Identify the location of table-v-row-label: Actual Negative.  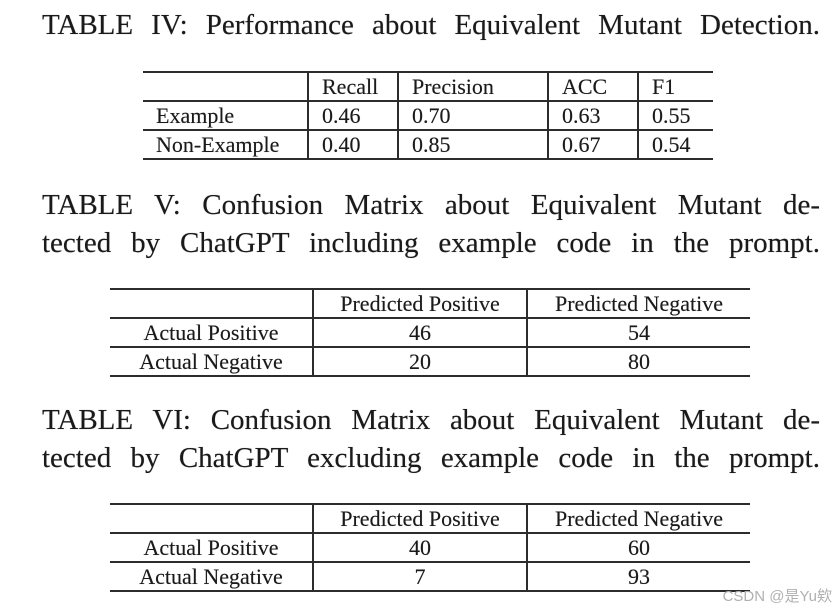
(211, 361).